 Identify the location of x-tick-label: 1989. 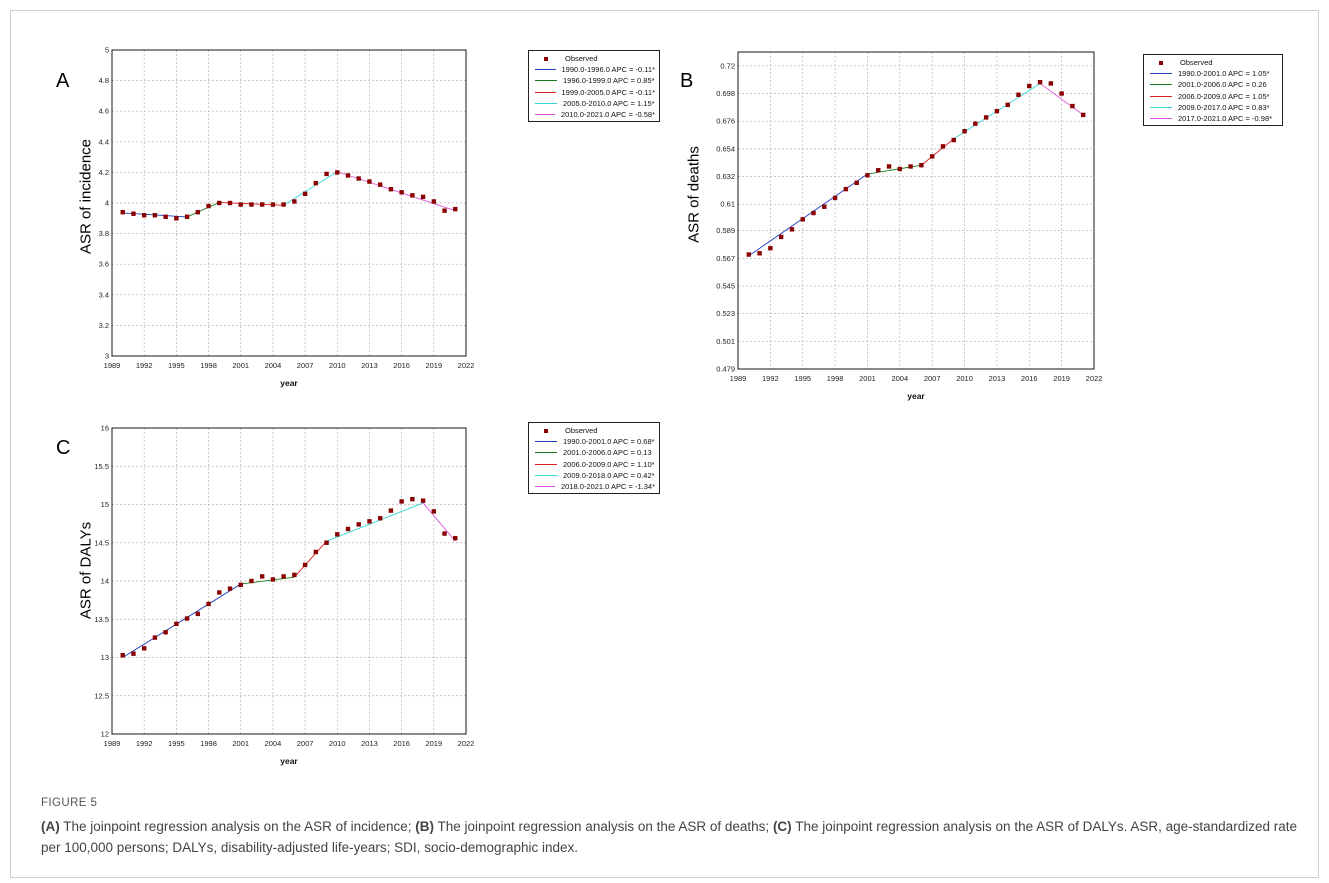
(112, 743).